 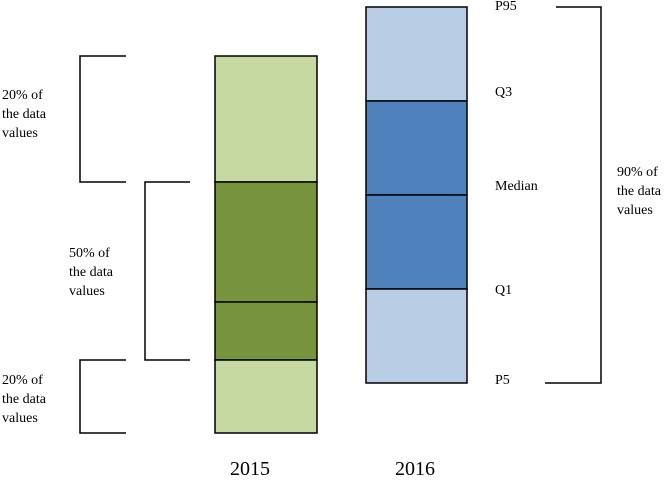 I want to click on box-2016, so click(x=416, y=195).